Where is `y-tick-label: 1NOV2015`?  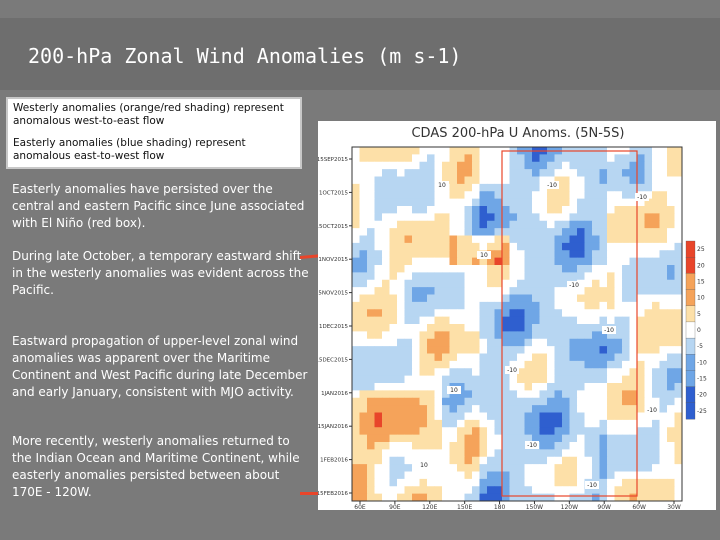
y-tick-label: 1NOV2015 is located at coordinates (333, 260).